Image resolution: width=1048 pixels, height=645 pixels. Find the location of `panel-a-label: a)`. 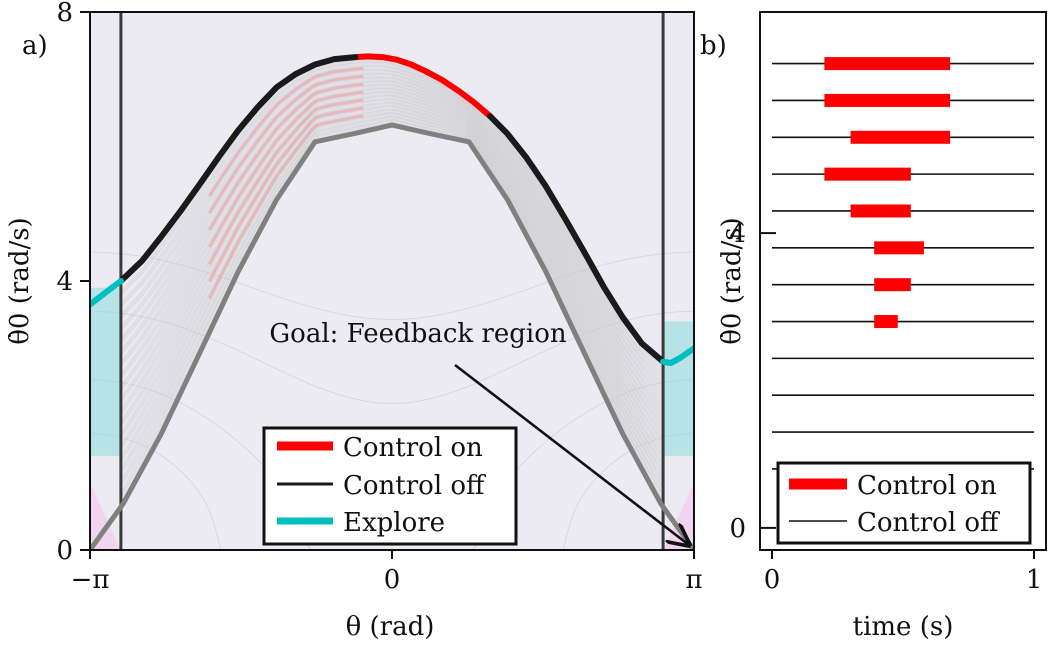

panel-a-label: a) is located at coordinates (35, 46).